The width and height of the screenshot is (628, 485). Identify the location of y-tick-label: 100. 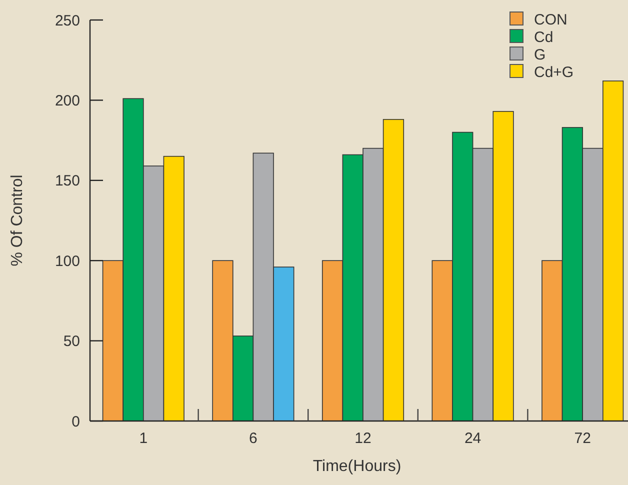
(67, 261).